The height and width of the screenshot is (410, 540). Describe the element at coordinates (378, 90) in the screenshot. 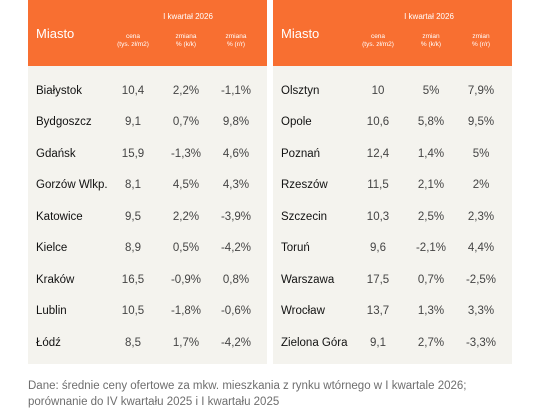

I see `price-value: 10` at that location.